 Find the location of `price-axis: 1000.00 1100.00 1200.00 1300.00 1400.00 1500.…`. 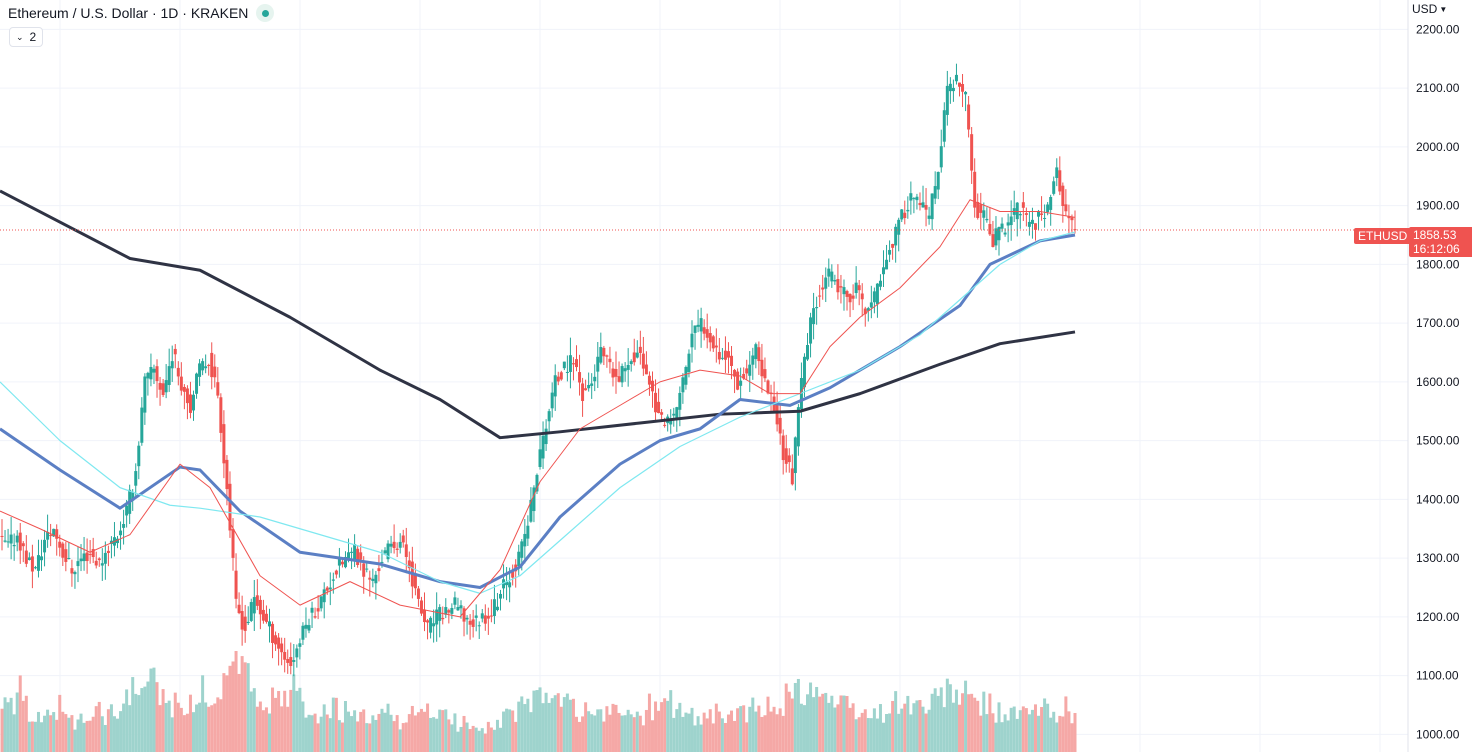

price-axis: 1000.00 1100.00 1200.00 1300.00 1400.00 1500.… is located at coordinates (1438, 381).